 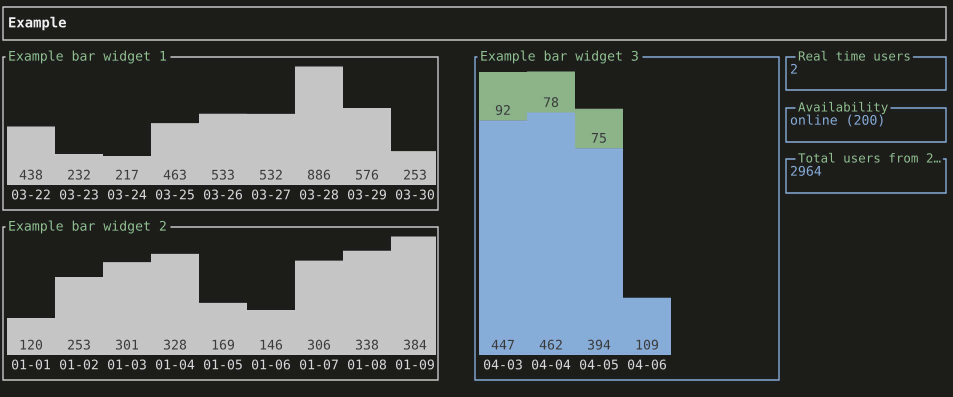 I want to click on x-tick-label: 04-05, so click(x=599, y=364).